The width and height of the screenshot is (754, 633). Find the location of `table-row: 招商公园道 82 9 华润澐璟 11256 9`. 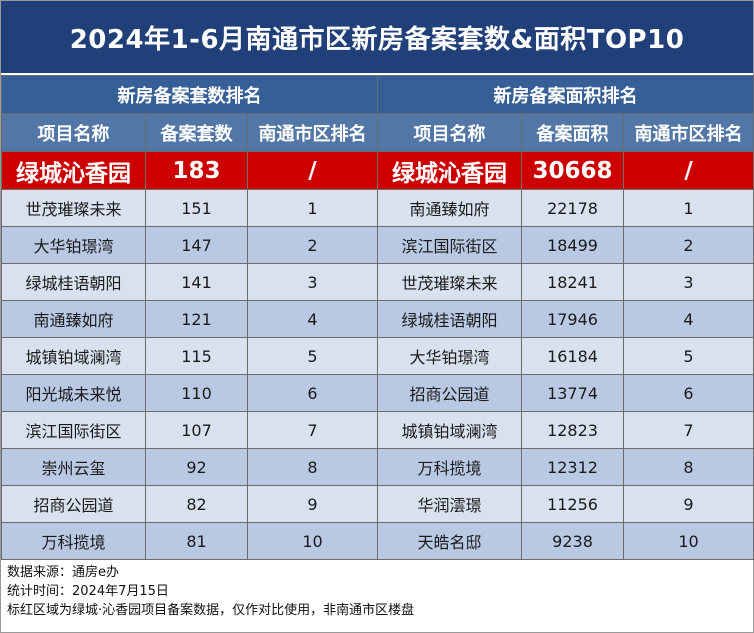

table-row: 招商公园道 82 9 华润澐璟 11256 9 is located at coordinates (377, 504).